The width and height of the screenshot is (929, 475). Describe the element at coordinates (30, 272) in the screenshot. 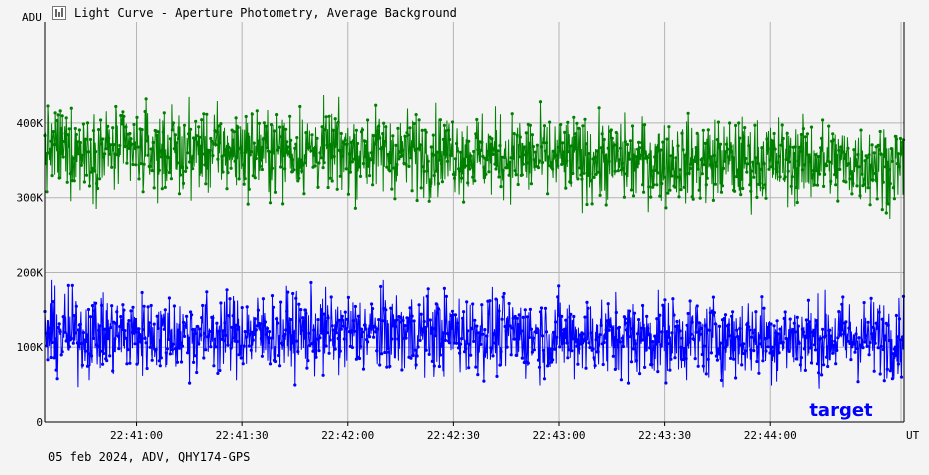

I see `y-tick-label: 200K` at that location.